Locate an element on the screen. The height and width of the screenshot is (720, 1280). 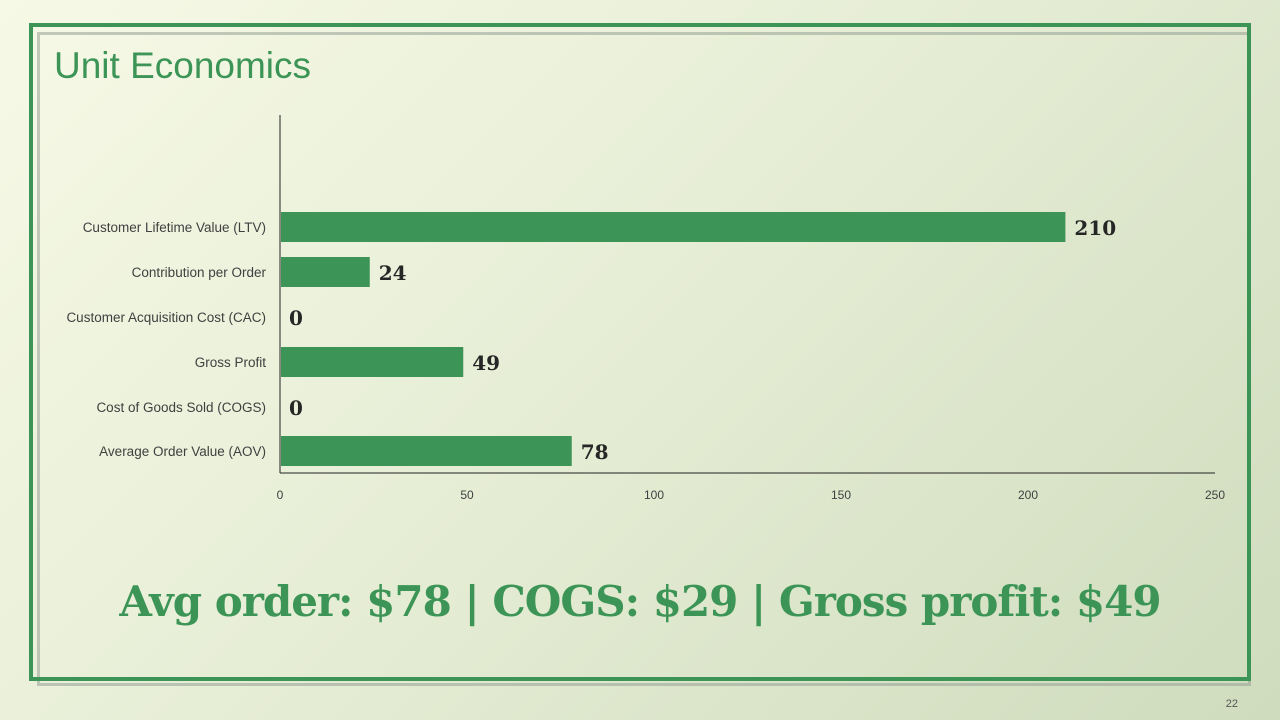
data-label: 24 is located at coordinates (393, 273).